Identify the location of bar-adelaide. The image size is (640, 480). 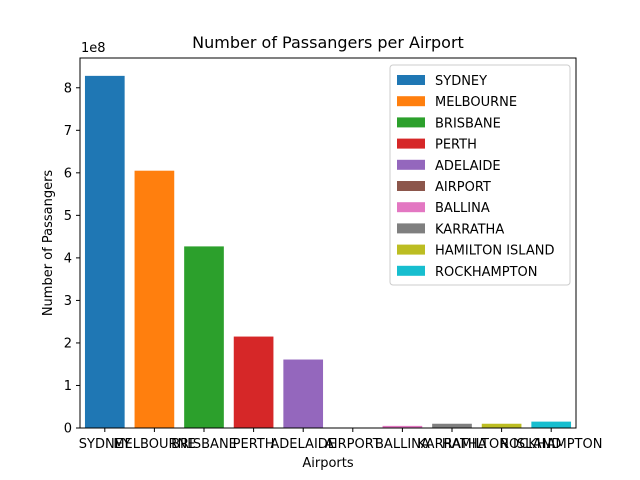
(303, 393).